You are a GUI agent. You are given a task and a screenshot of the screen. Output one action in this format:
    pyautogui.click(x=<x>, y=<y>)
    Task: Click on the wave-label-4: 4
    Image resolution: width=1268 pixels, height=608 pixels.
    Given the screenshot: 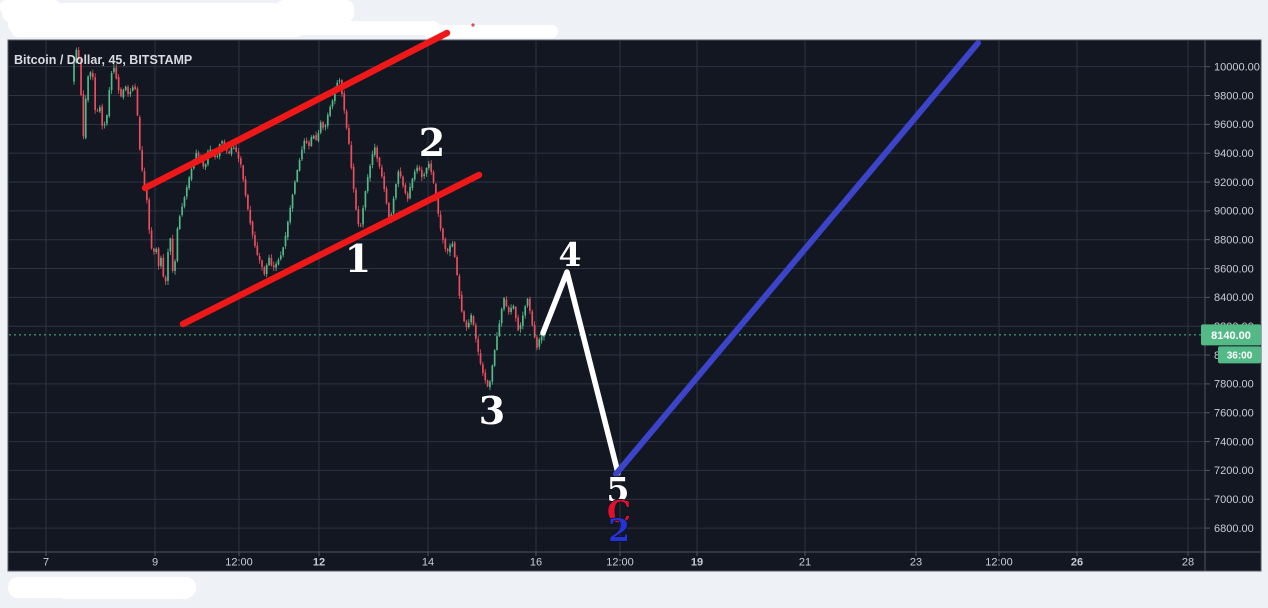 What is the action you would take?
    pyautogui.click(x=570, y=254)
    